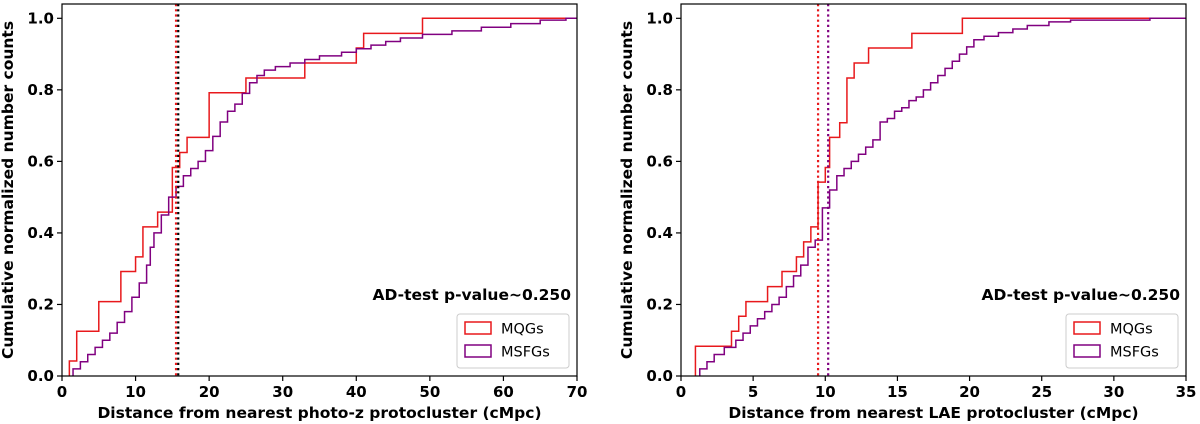  Describe the element at coordinates (1041, 392) in the screenshot. I see `x-tick-label: 25` at that location.